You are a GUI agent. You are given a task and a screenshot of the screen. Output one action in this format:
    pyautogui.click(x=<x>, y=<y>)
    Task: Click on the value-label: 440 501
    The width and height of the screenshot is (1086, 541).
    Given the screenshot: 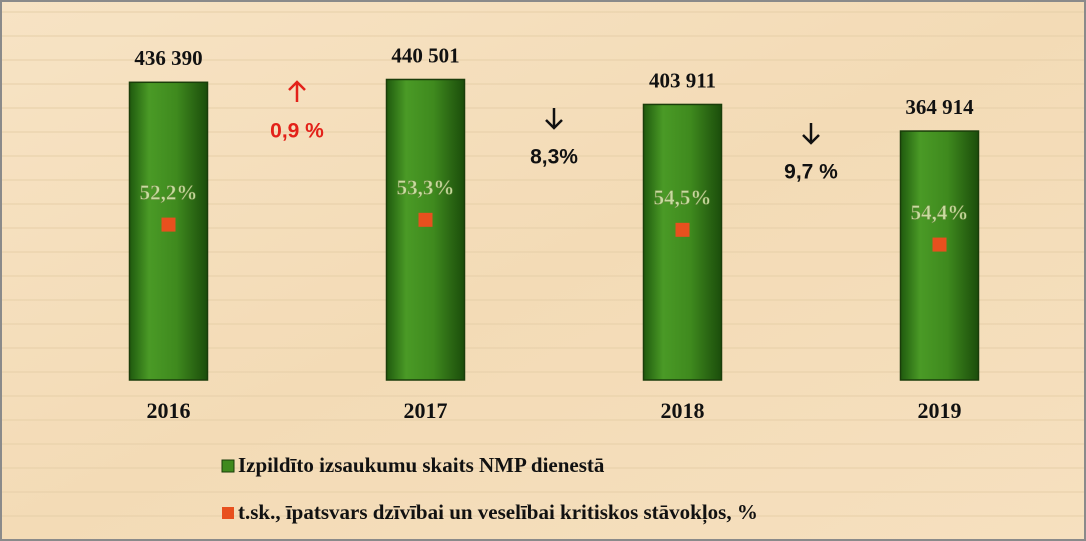 What is the action you would take?
    pyautogui.click(x=425, y=55)
    